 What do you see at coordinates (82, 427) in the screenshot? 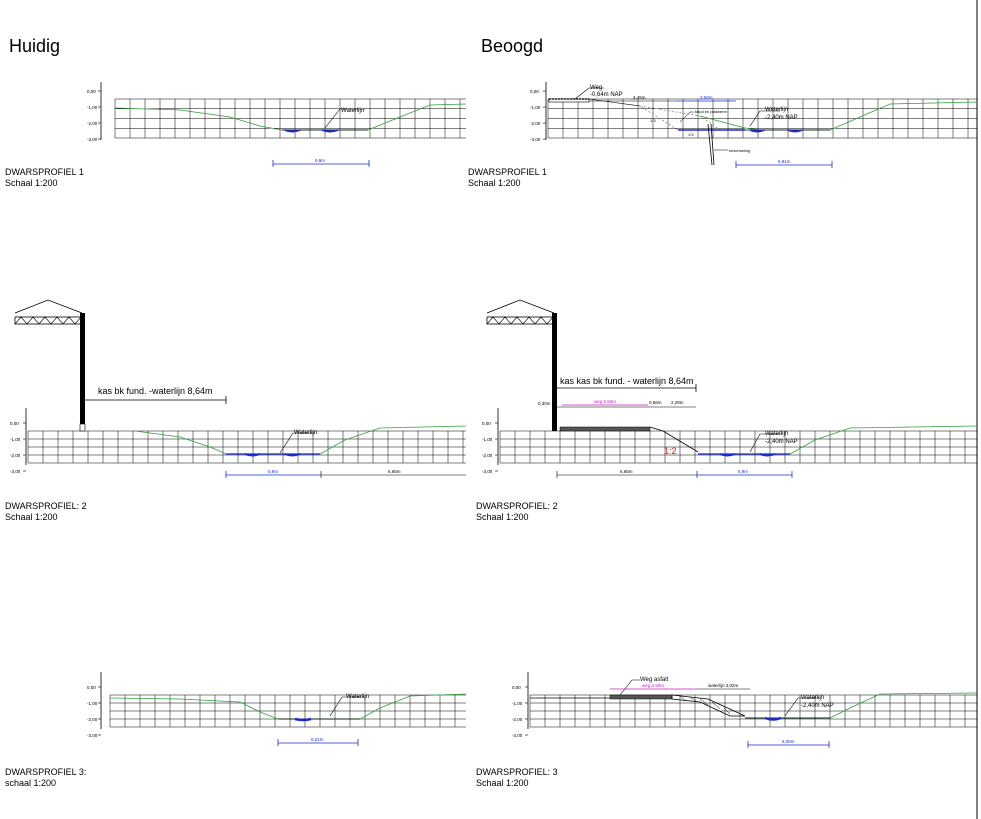
I see `foundation` at bounding box center [82, 427].